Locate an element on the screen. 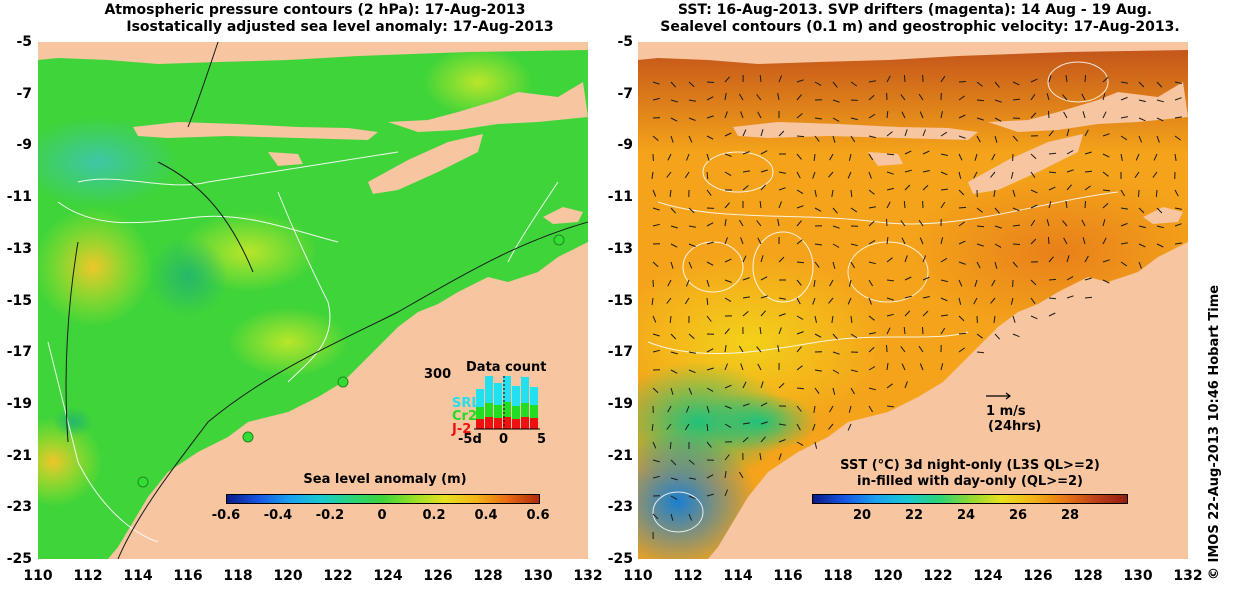  sst-colorbar is located at coordinates (970, 499).